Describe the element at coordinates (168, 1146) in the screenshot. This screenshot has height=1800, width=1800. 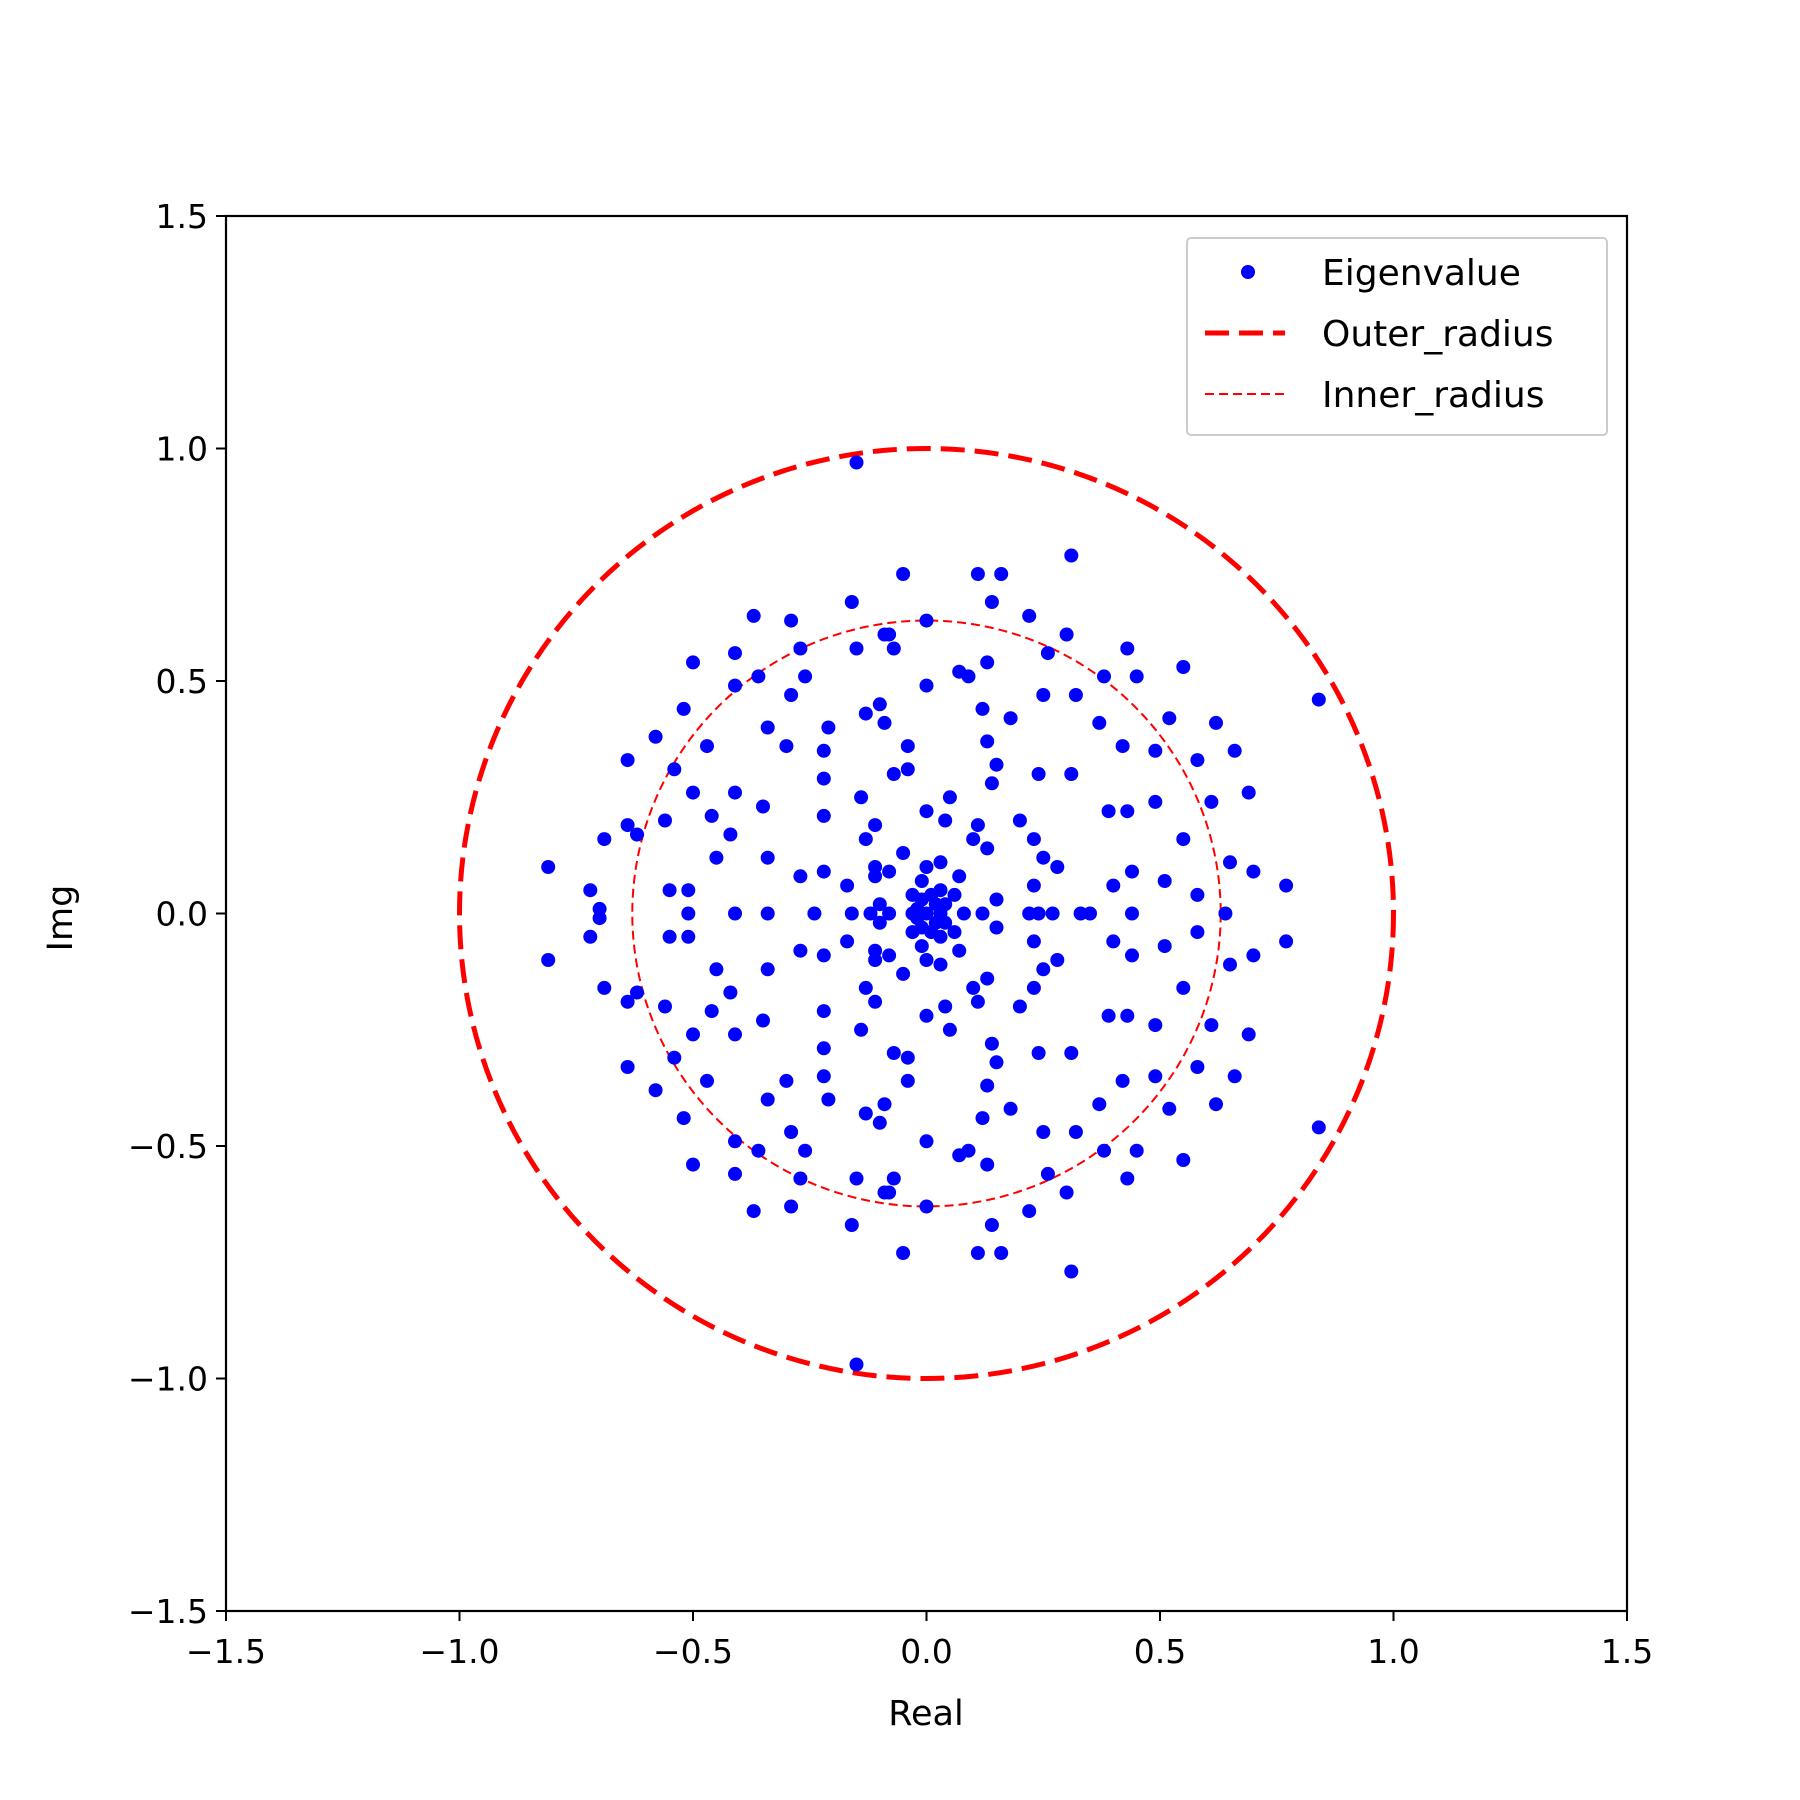
I see `y-tick-label: −0.5` at that location.